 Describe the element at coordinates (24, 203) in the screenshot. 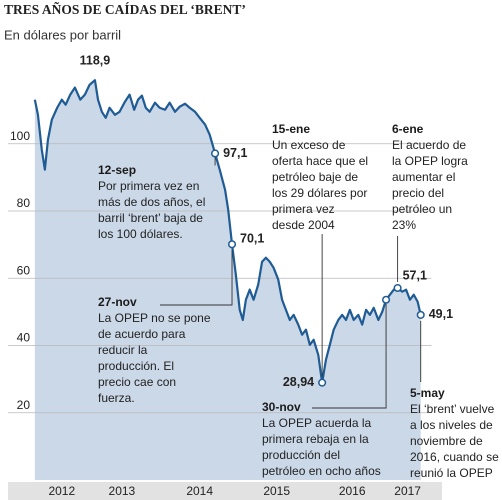

I see `y-tick-label: 80` at that location.